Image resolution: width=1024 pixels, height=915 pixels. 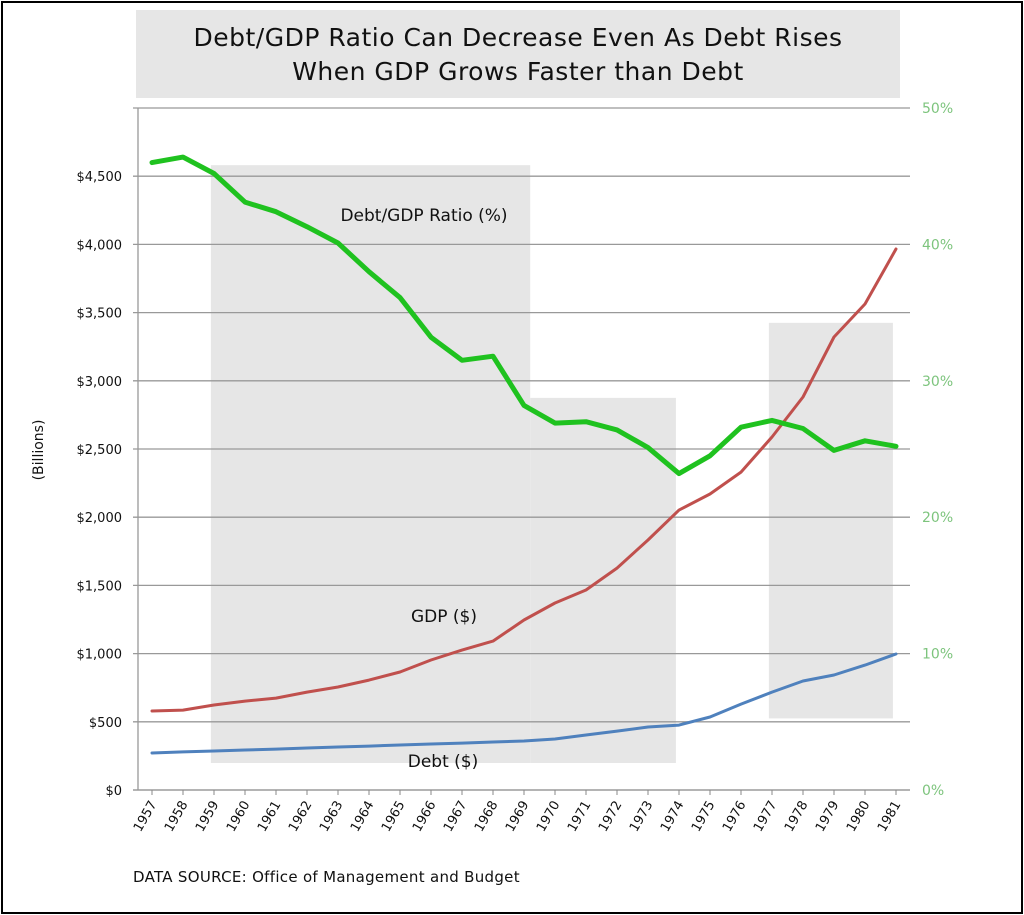 What do you see at coordinates (39, 450) in the screenshot?
I see `y-axis-label: (Billions)` at bounding box center [39, 450].